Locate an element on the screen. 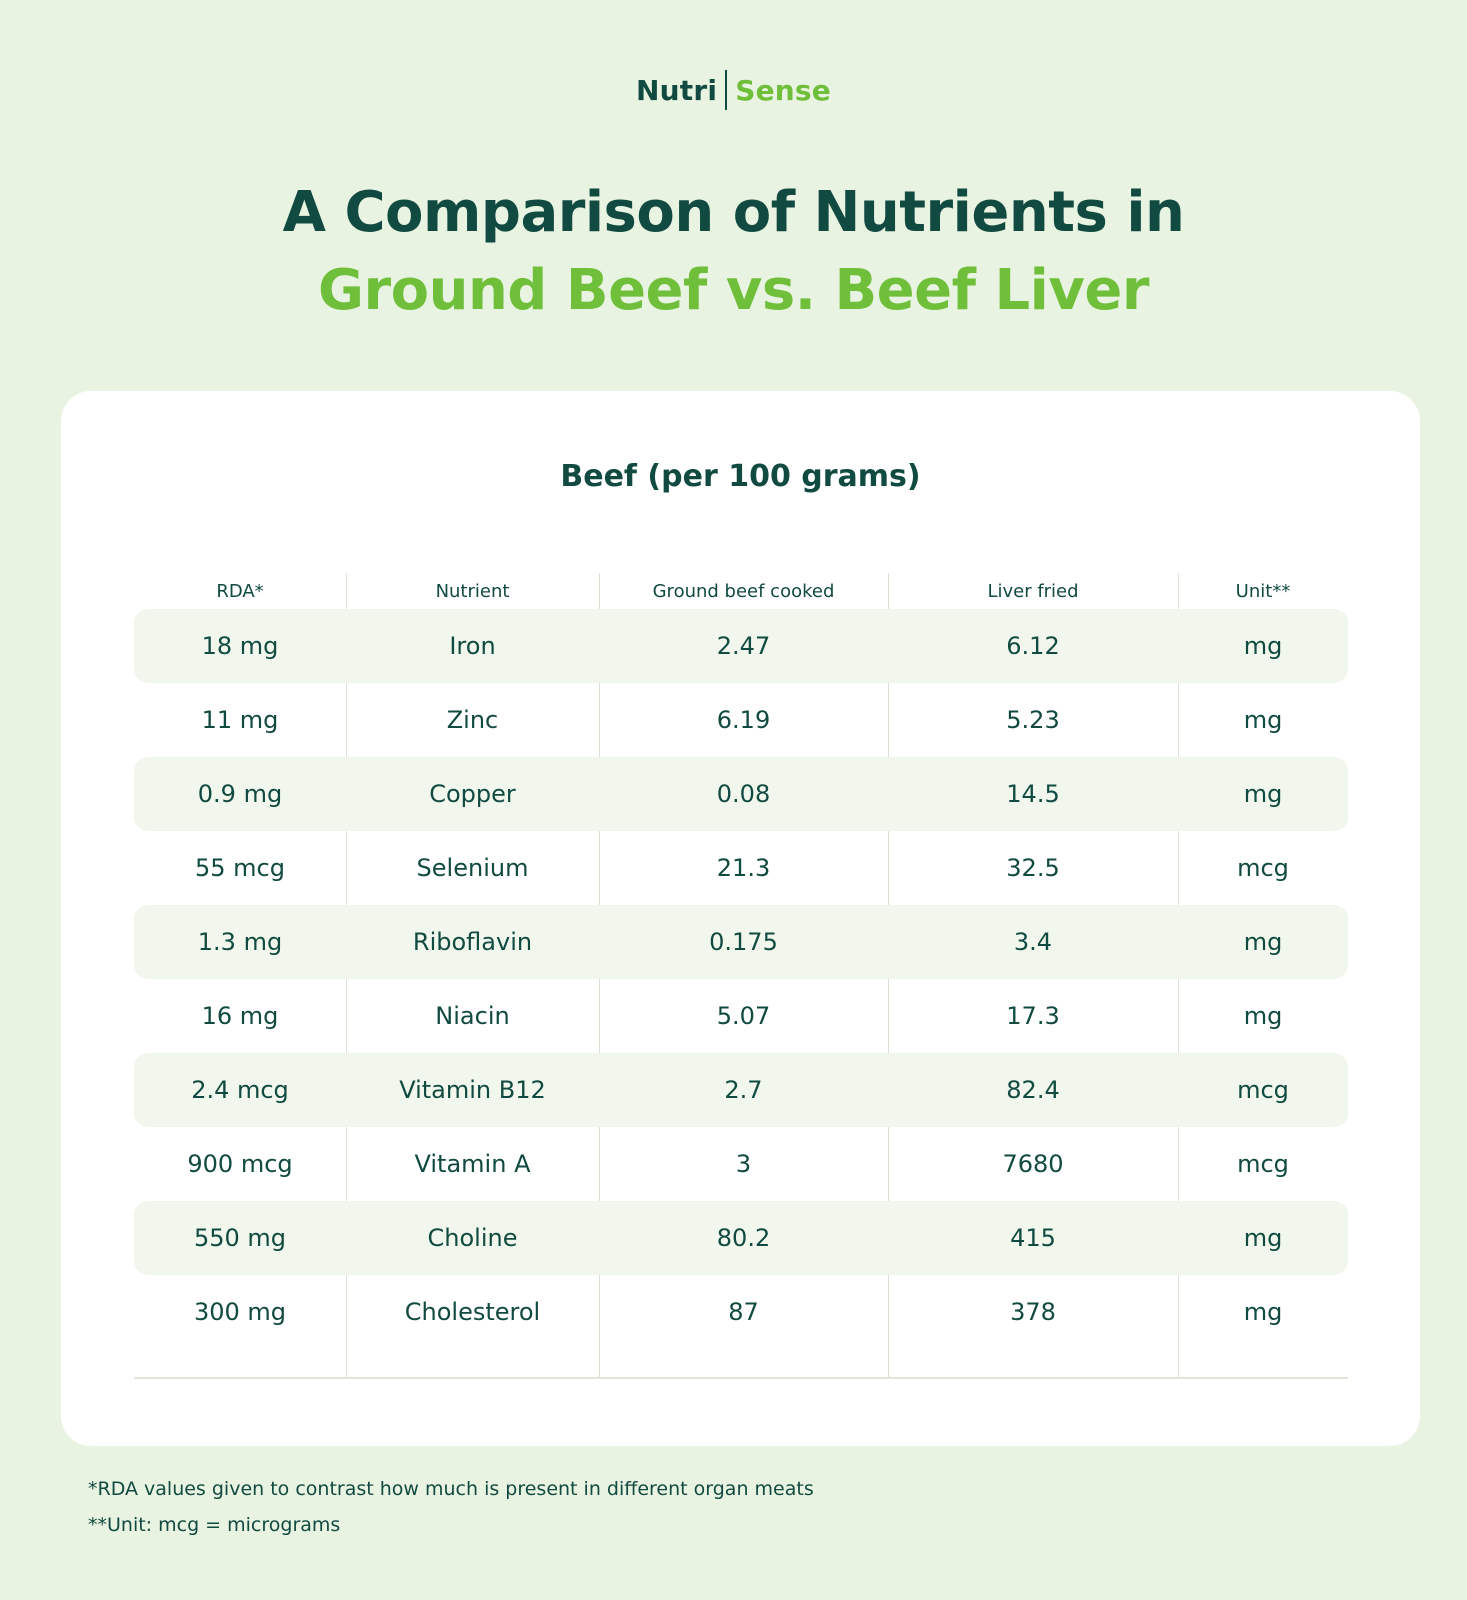 The image size is (1467, 1600). cell-rda: 900 mcg is located at coordinates (240, 1164).